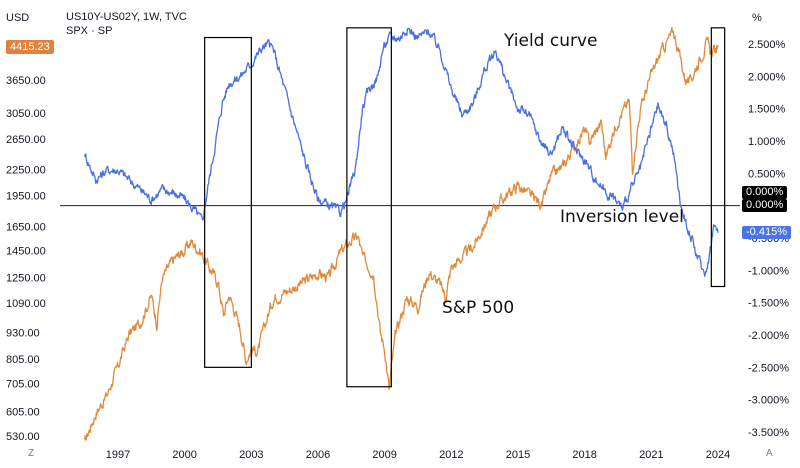 Image resolution: width=800 pixels, height=468 pixels. Describe the element at coordinates (30, 47) in the screenshot. I see `spx-last-price-tag: 4415.23` at that location.